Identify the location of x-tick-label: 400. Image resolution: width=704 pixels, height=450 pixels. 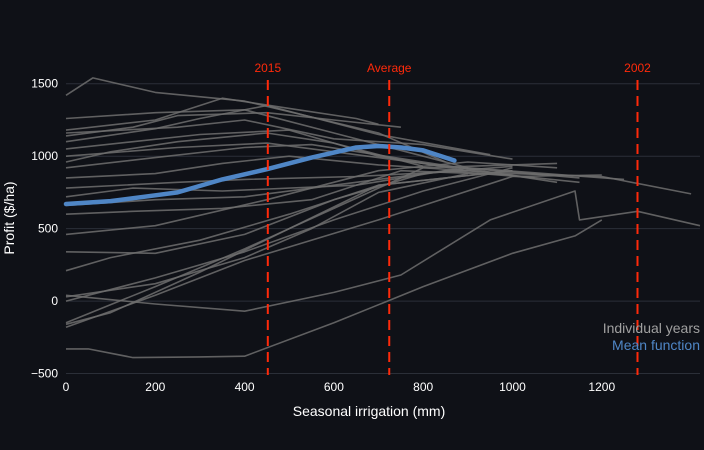
(245, 387).